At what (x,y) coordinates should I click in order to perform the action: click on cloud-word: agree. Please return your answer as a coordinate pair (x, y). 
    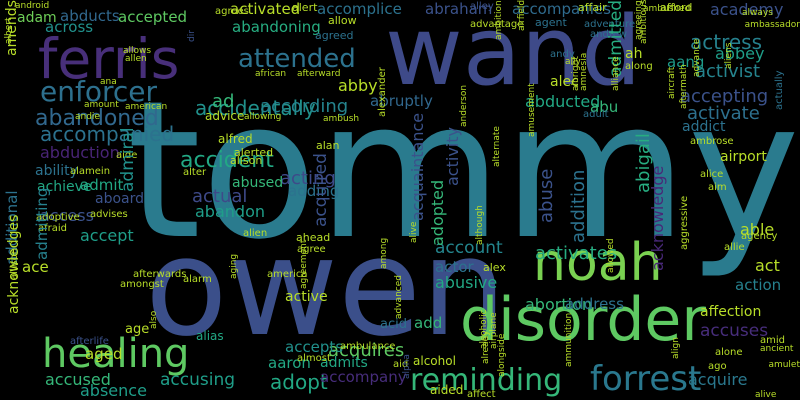
    Looking at the image, I should click on (311, 249).